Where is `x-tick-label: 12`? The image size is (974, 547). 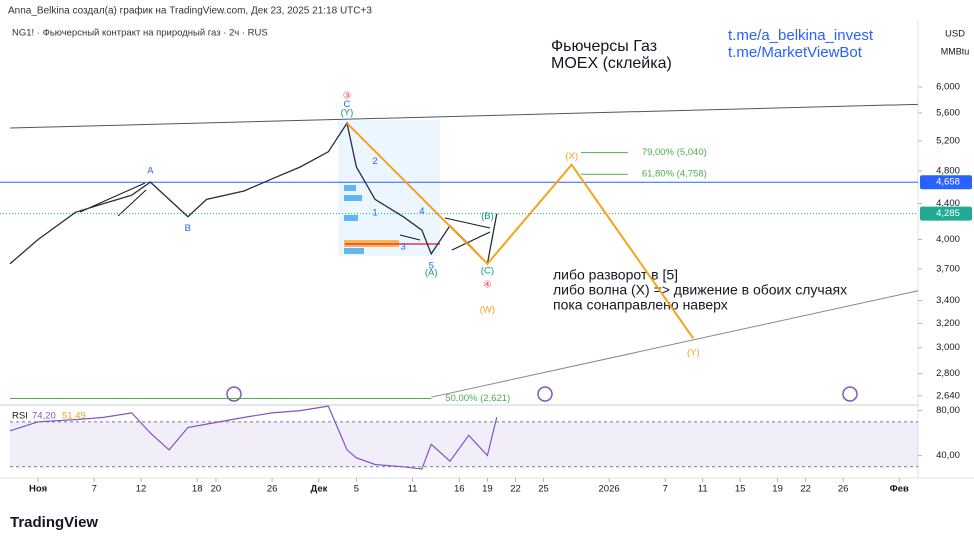
x-tick-label: 12 is located at coordinates (141, 489).